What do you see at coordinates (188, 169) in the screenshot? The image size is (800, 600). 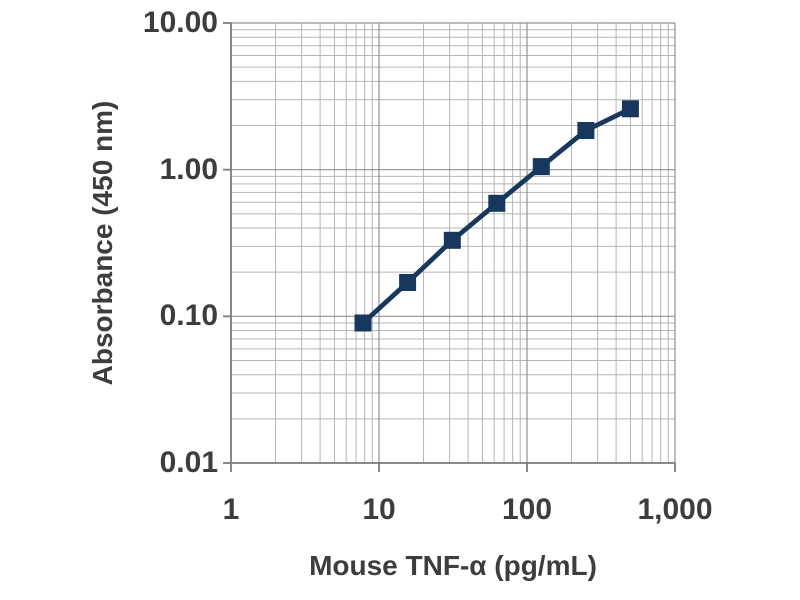 I see `y-tick-label: 1.00` at bounding box center [188, 169].